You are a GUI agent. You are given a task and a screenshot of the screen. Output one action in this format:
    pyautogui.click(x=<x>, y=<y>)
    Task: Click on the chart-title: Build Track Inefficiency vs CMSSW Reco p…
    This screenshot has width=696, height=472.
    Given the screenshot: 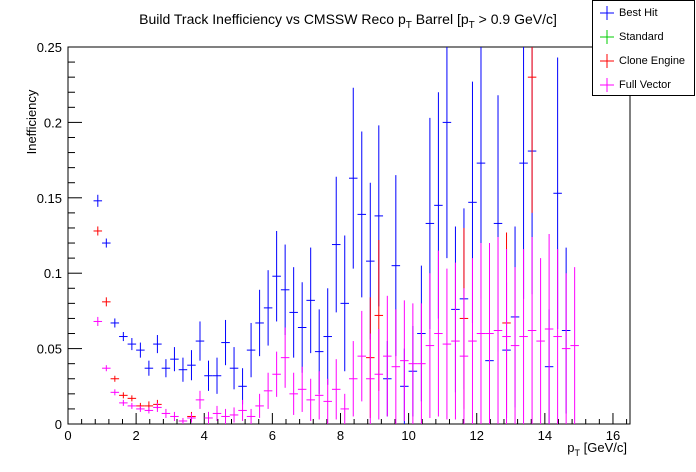 What is the action you would take?
    pyautogui.click(x=348, y=21)
    